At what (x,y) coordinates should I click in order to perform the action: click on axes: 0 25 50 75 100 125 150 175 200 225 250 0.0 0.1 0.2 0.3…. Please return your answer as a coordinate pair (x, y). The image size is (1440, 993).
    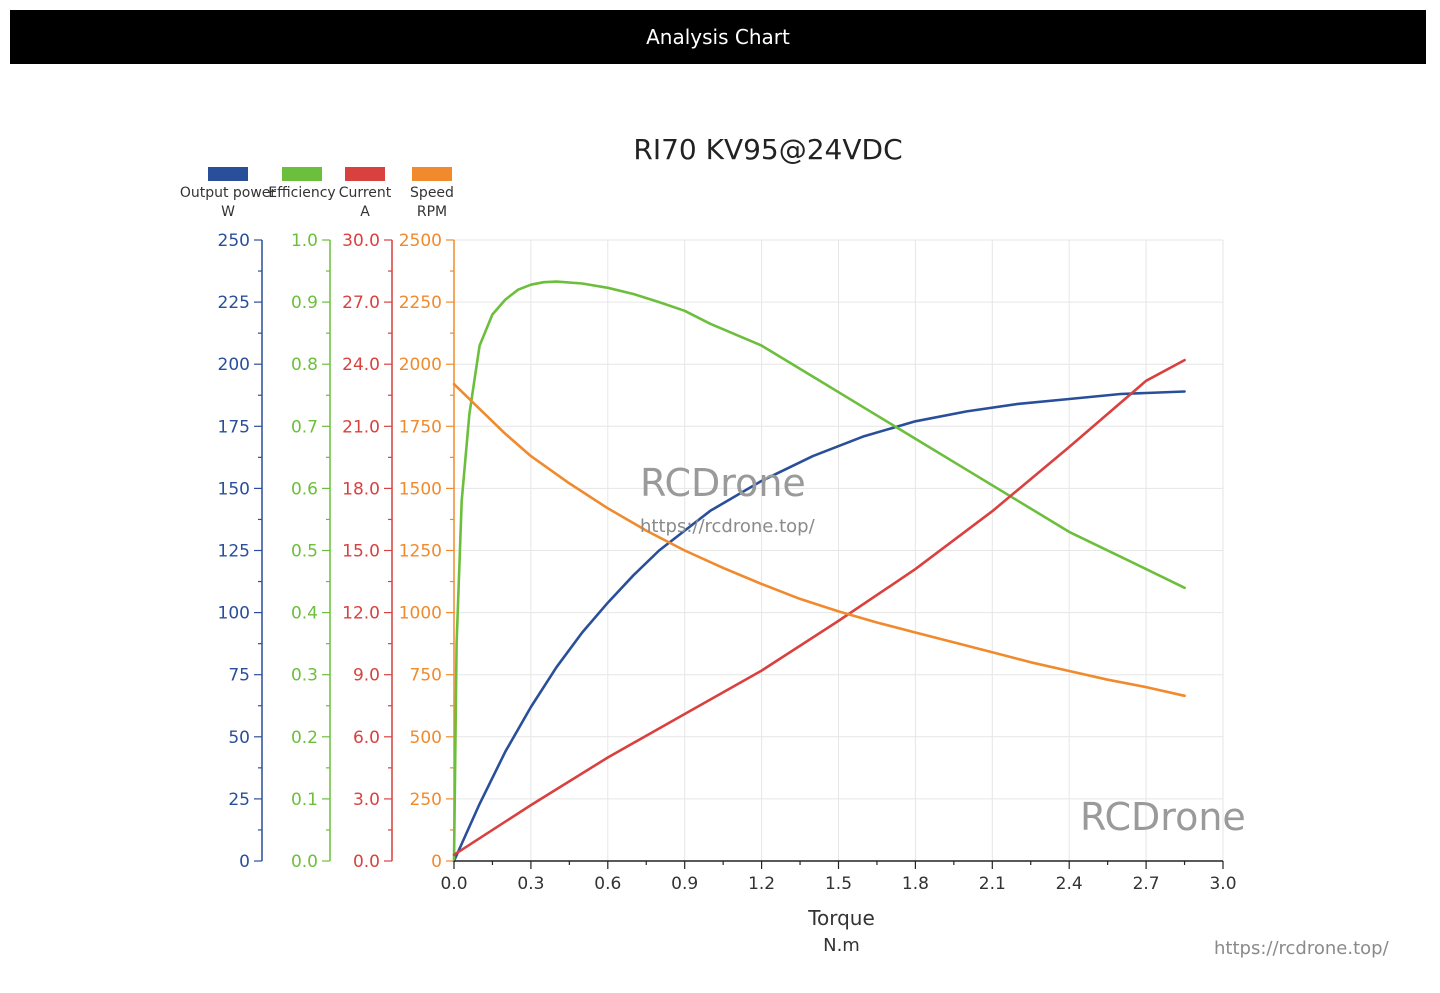
    Looking at the image, I should click on (336, 551).